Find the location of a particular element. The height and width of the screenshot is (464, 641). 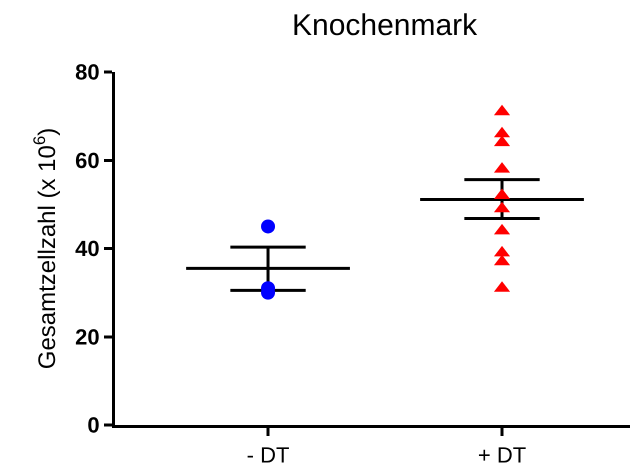

y-tick-label: 40 is located at coordinates (87, 249).